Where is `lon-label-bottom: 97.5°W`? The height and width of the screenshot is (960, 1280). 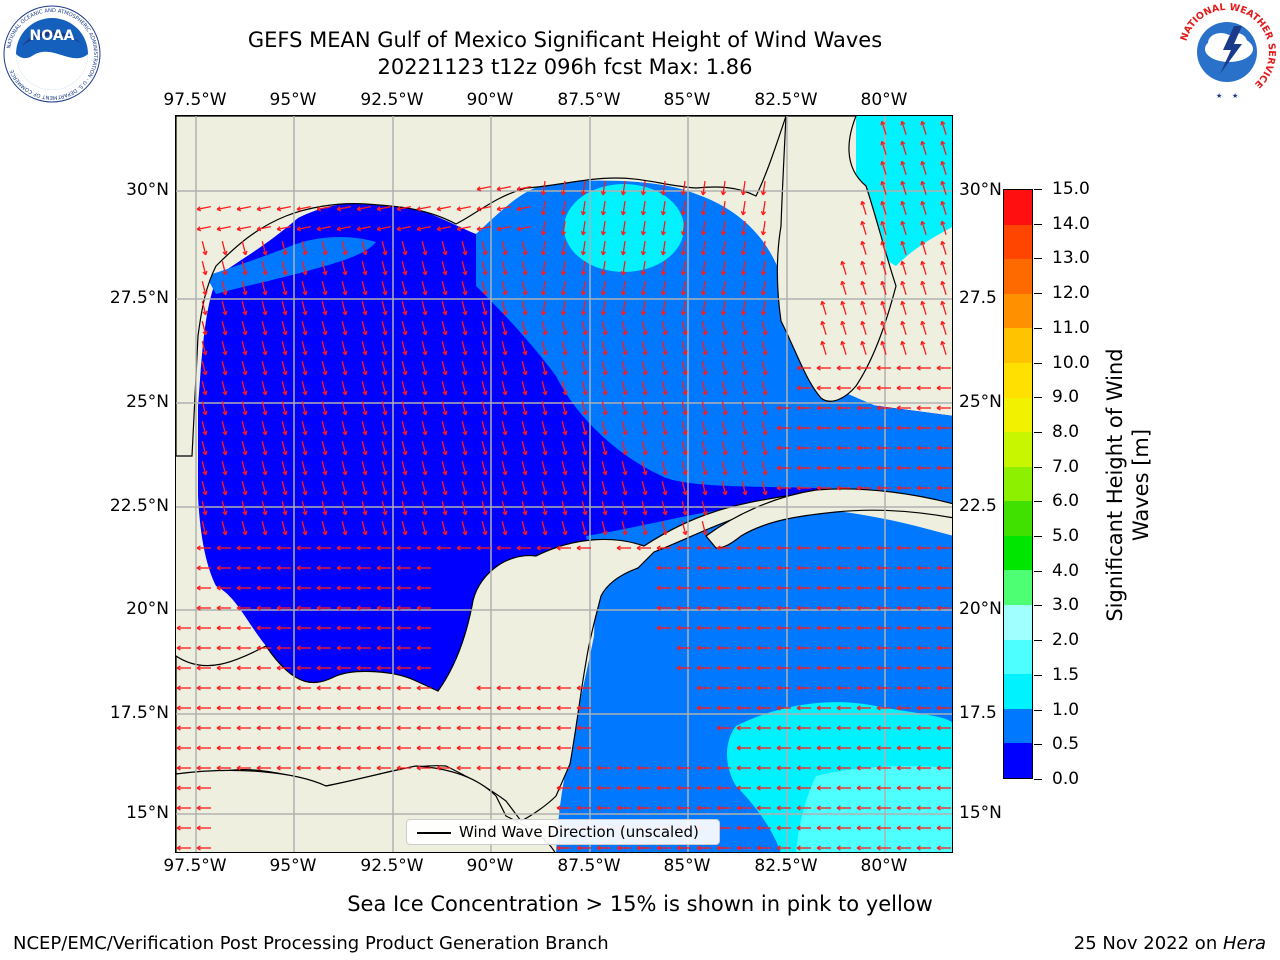
lon-label-bottom: 97.5°W is located at coordinates (195, 866).